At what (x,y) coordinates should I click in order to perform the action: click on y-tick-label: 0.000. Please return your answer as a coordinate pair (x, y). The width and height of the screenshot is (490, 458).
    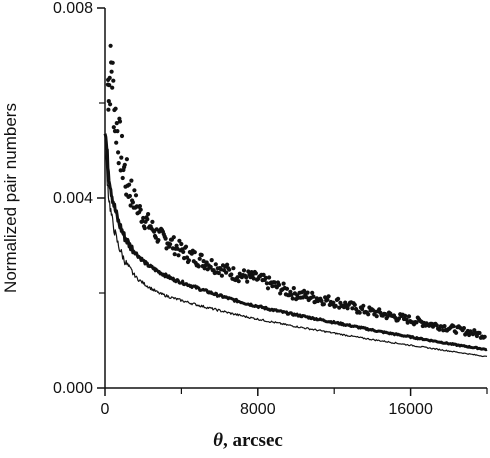
    Looking at the image, I should click on (73, 388).